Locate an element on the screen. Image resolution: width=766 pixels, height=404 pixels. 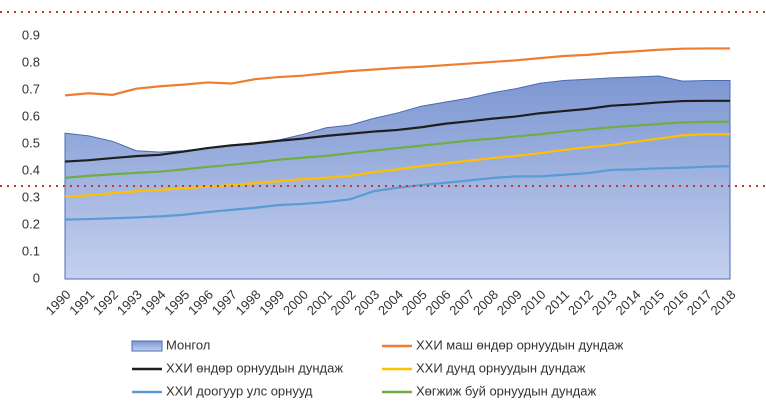
legend-label: ХХИ дунд орнуудын дундаж is located at coordinates (501, 367).